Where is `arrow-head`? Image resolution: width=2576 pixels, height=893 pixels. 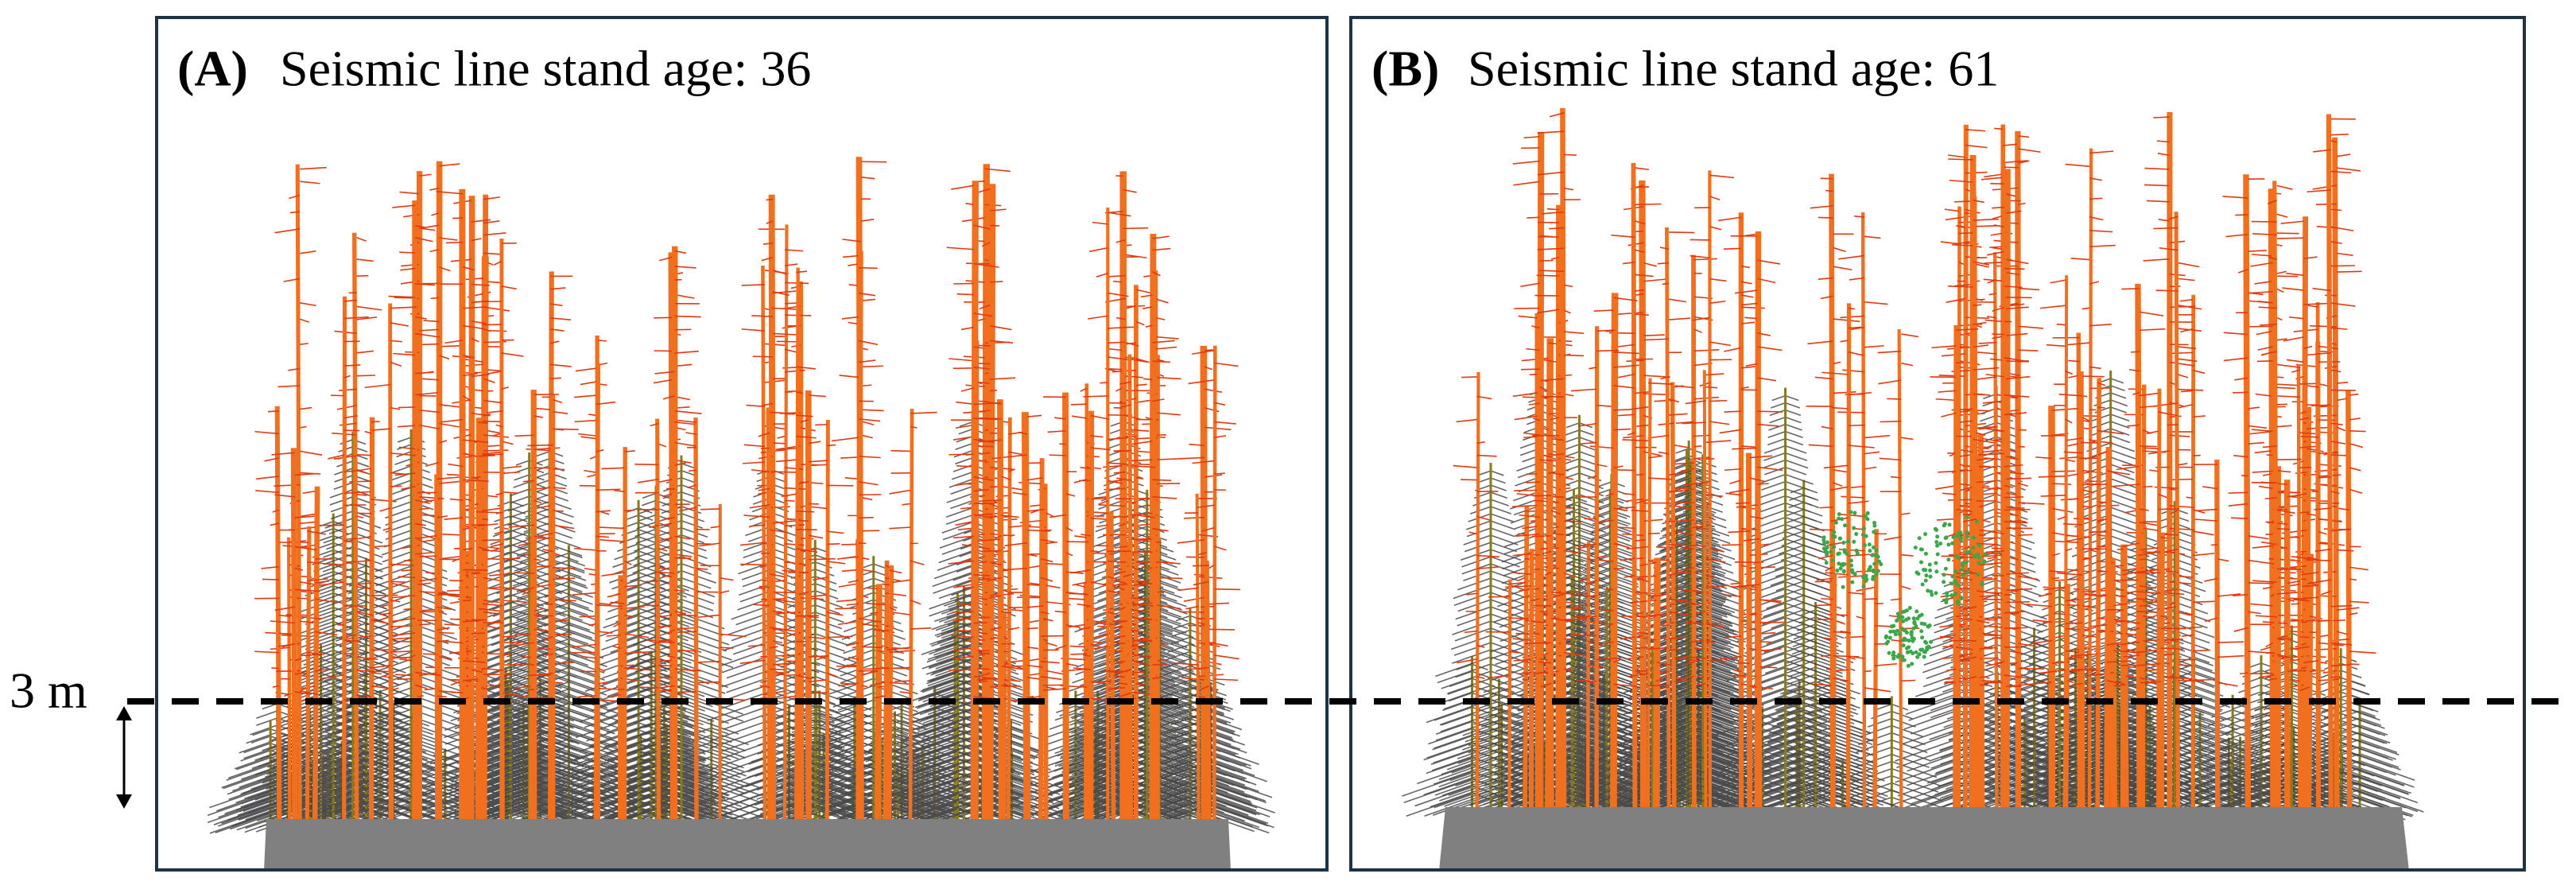
arrow-head is located at coordinates (124, 801).